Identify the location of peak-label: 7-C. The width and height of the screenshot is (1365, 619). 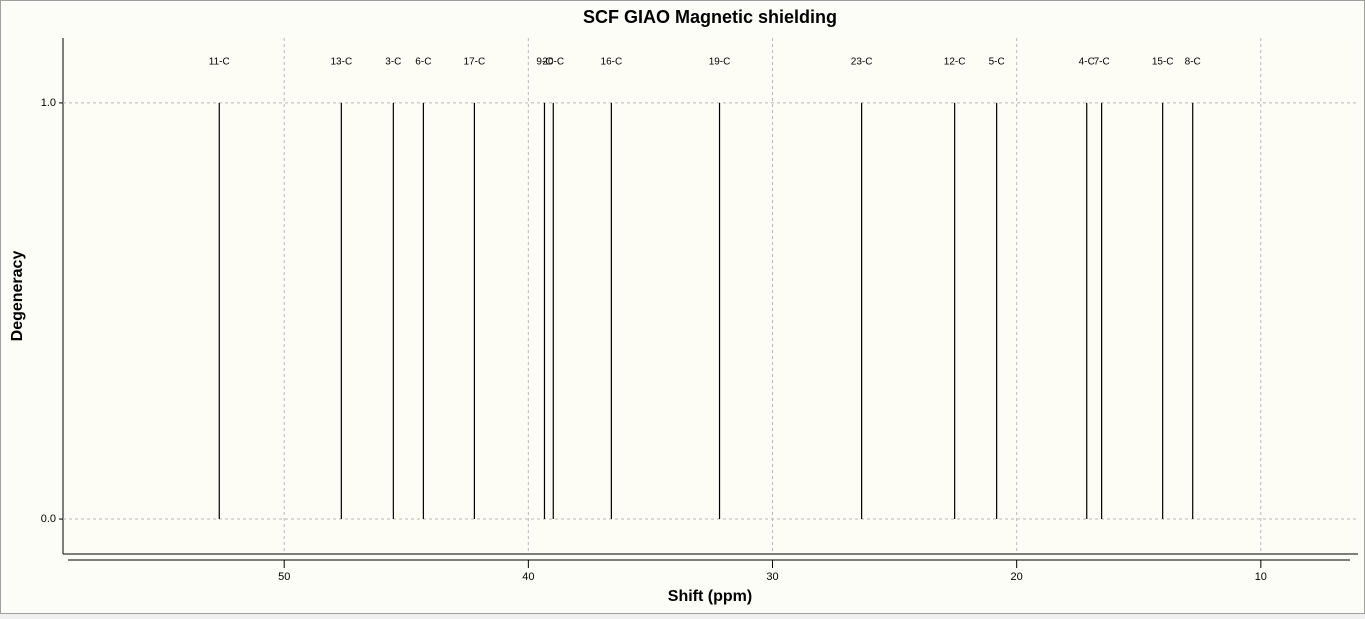
(1102, 62).